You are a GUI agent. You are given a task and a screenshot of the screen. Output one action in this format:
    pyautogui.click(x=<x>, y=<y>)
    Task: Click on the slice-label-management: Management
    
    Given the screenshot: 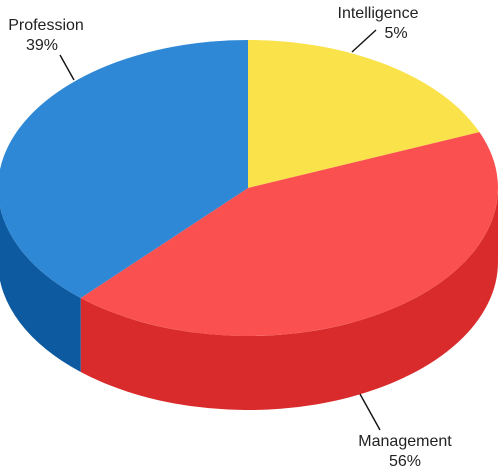 What is the action you would take?
    pyautogui.click(x=405, y=441)
    